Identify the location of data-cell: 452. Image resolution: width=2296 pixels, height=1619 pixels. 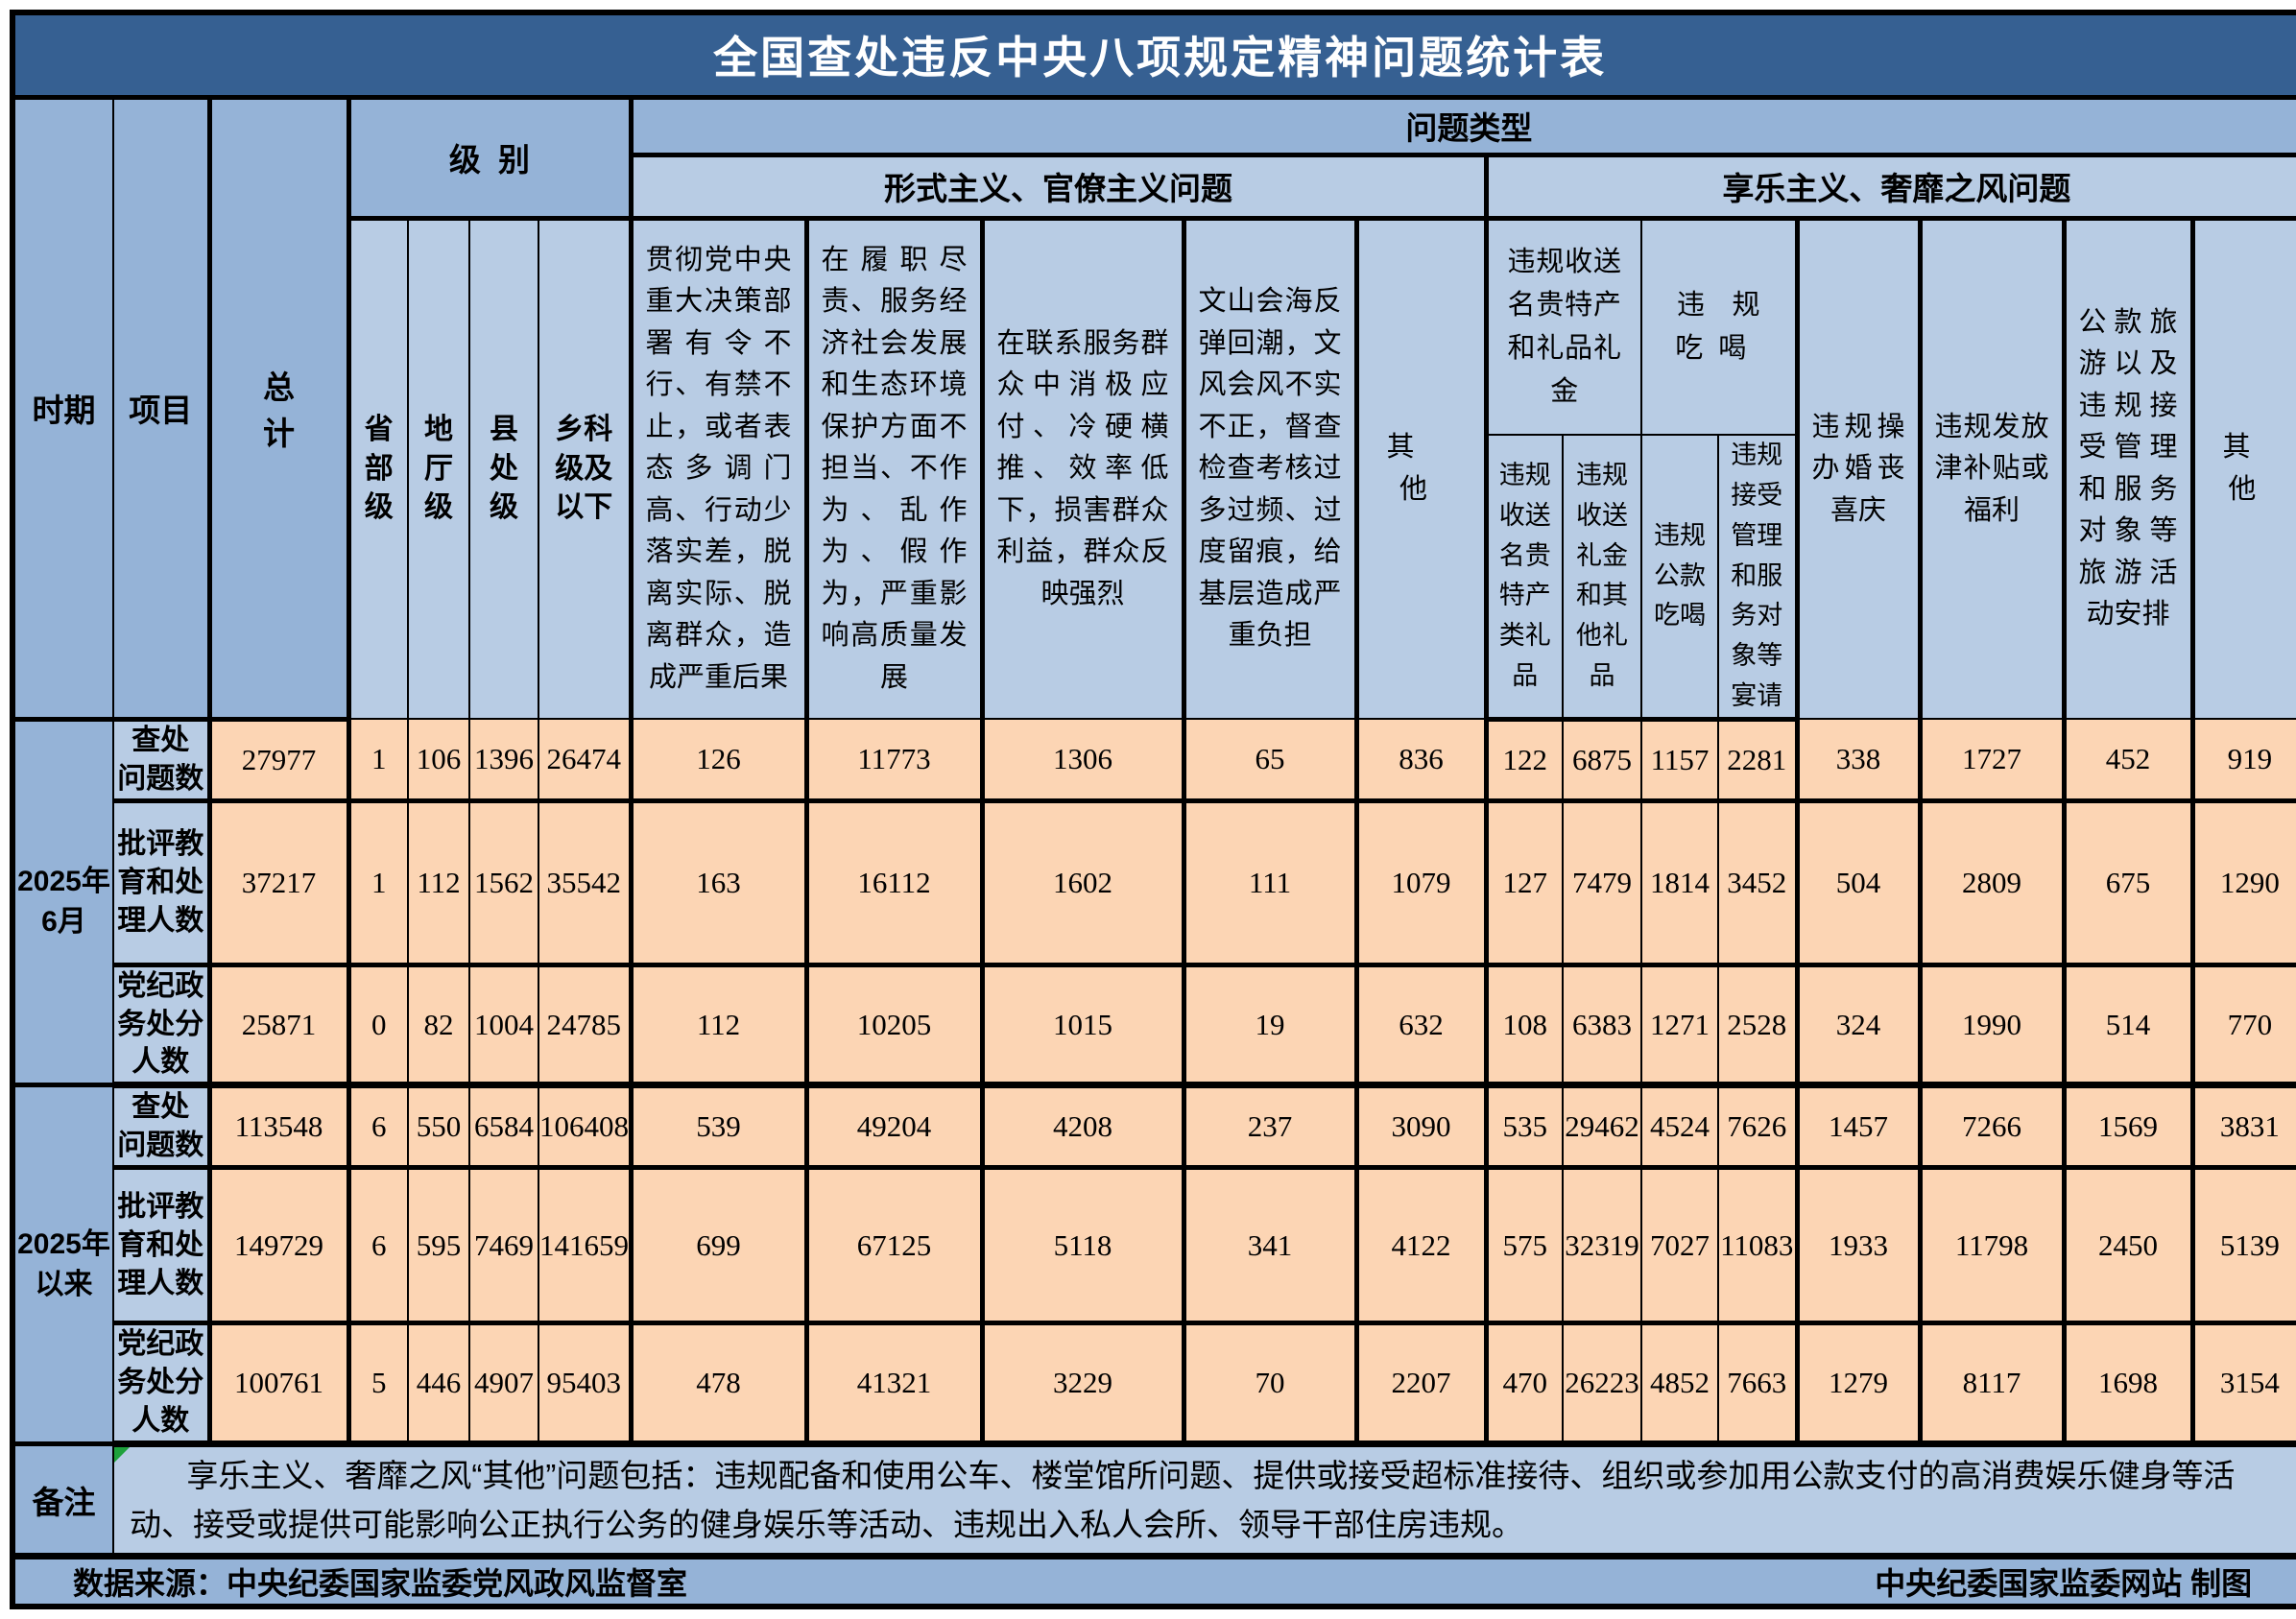
(2129, 760).